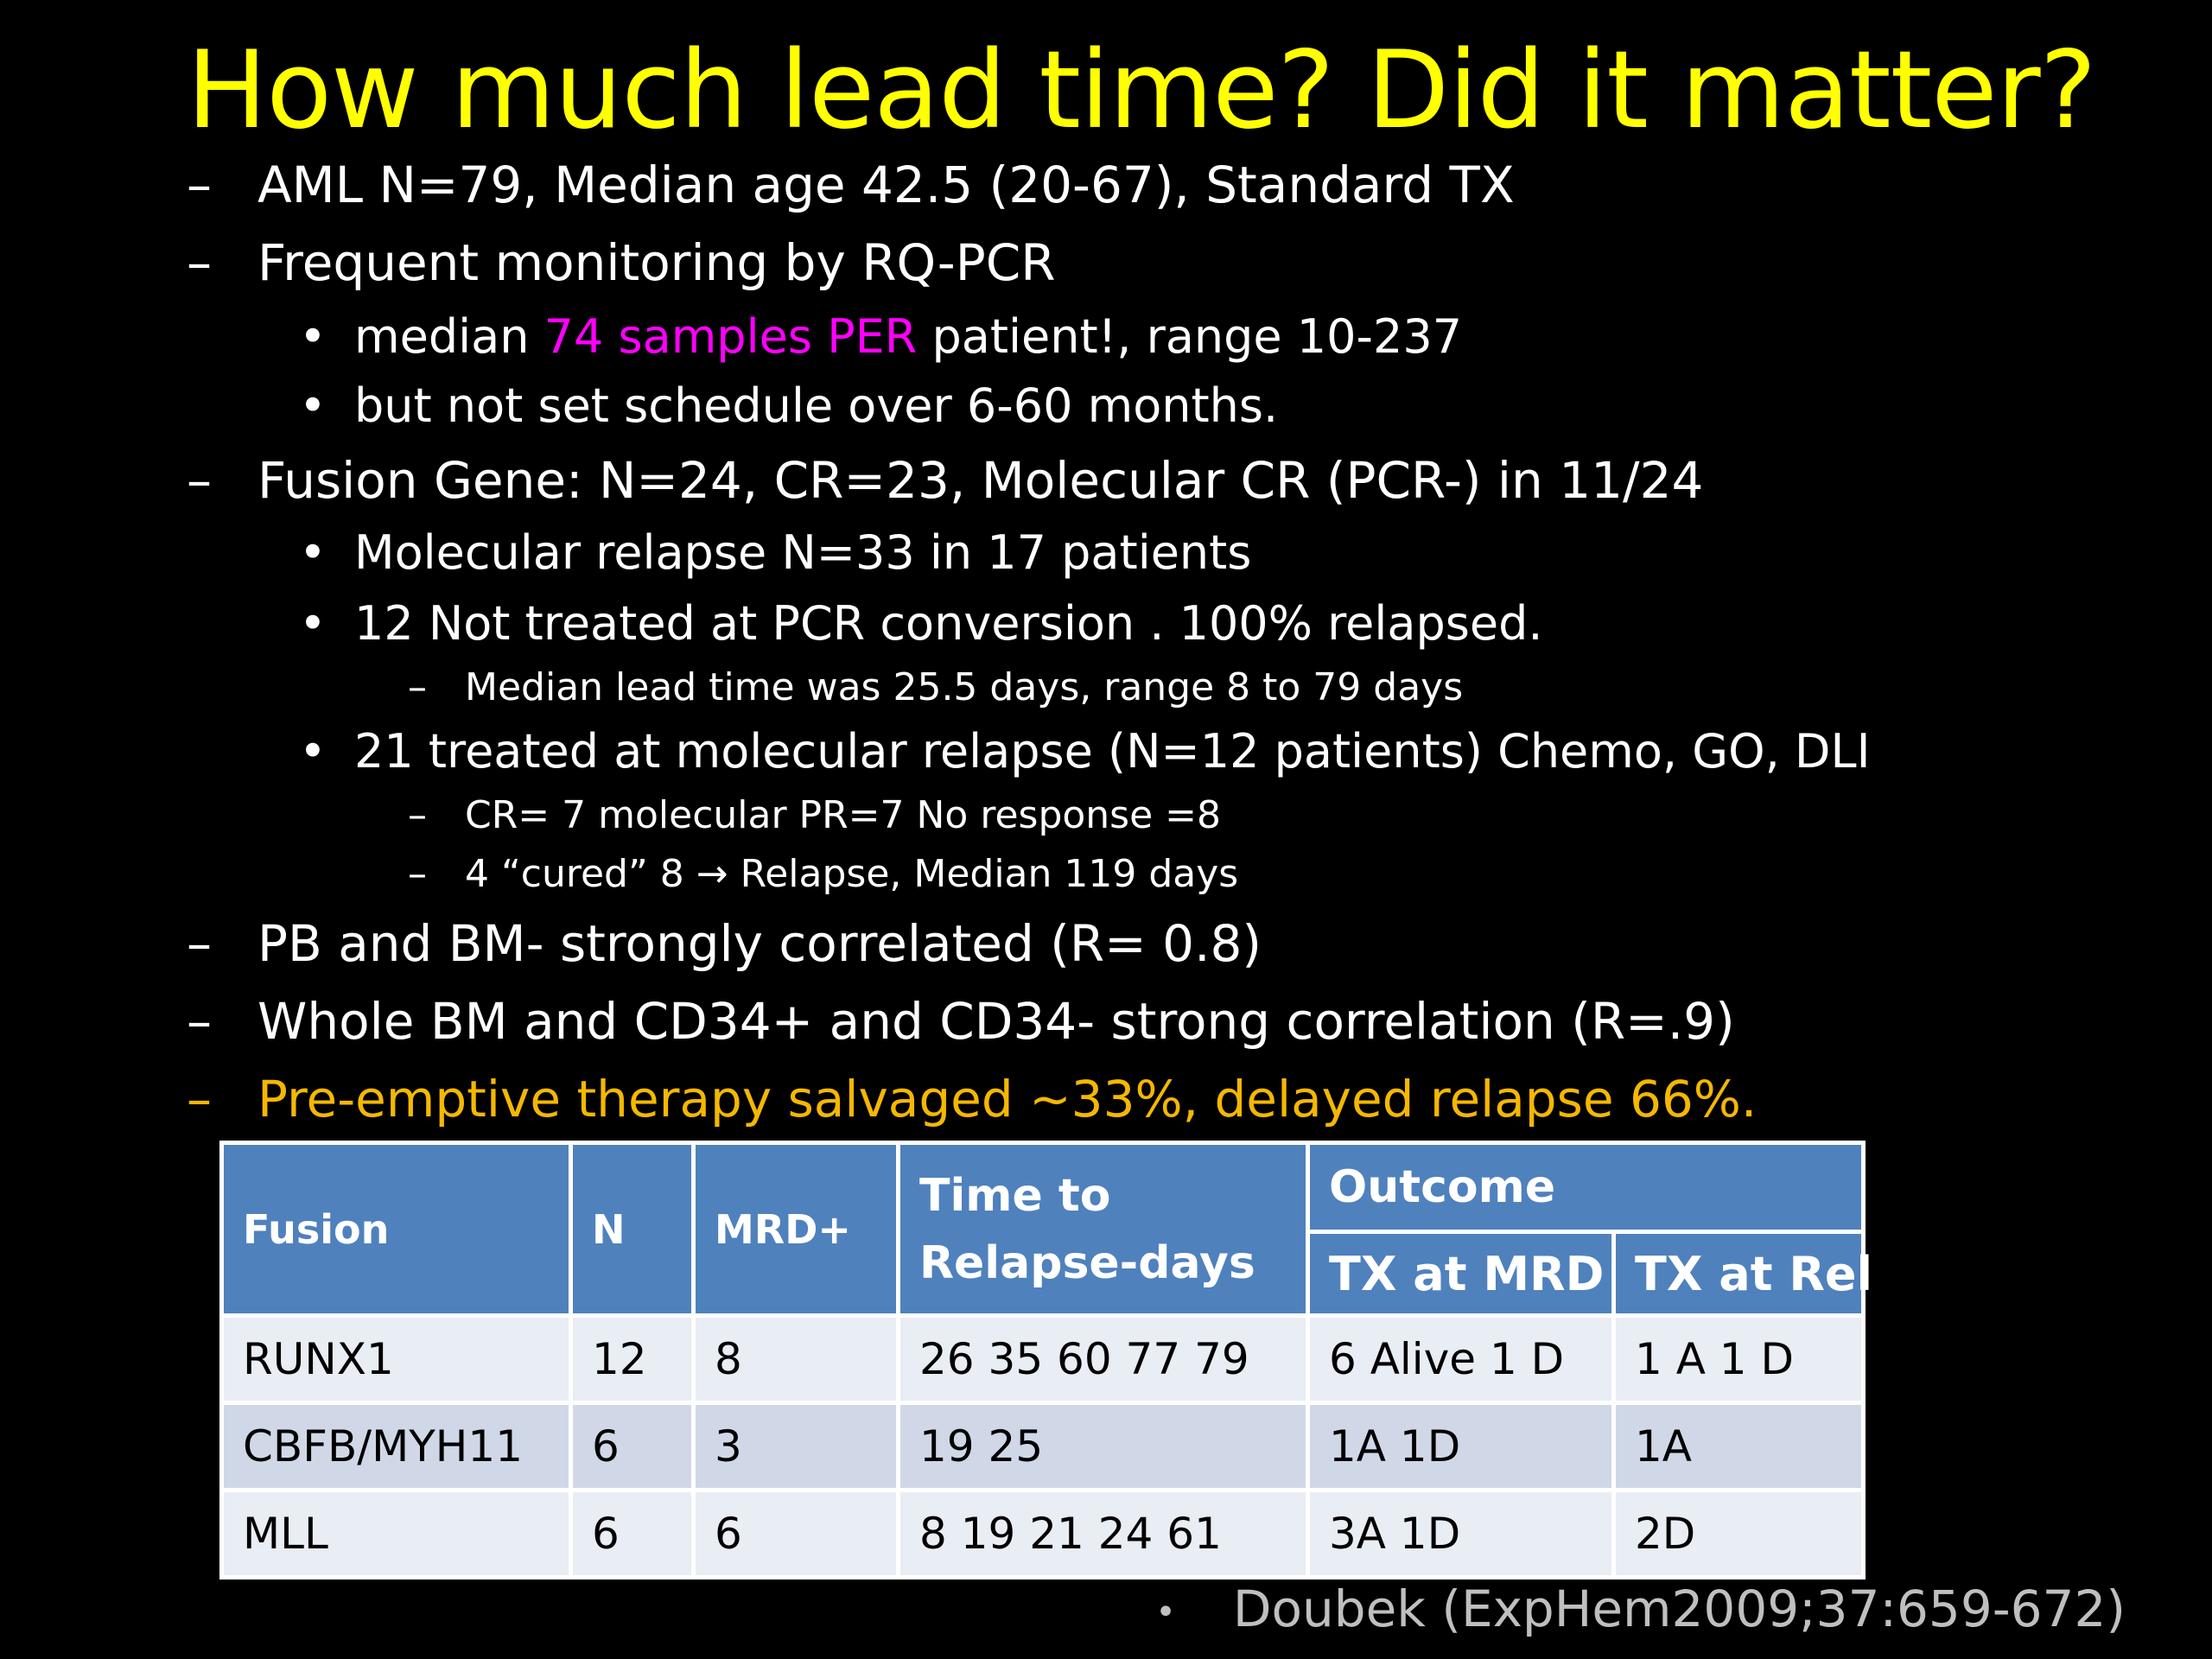 This screenshot has height=1659, width=2212. I want to click on table-row: MLL 6 6 8 19 21 24 61 3A 1D 2D, so click(1042, 1534).